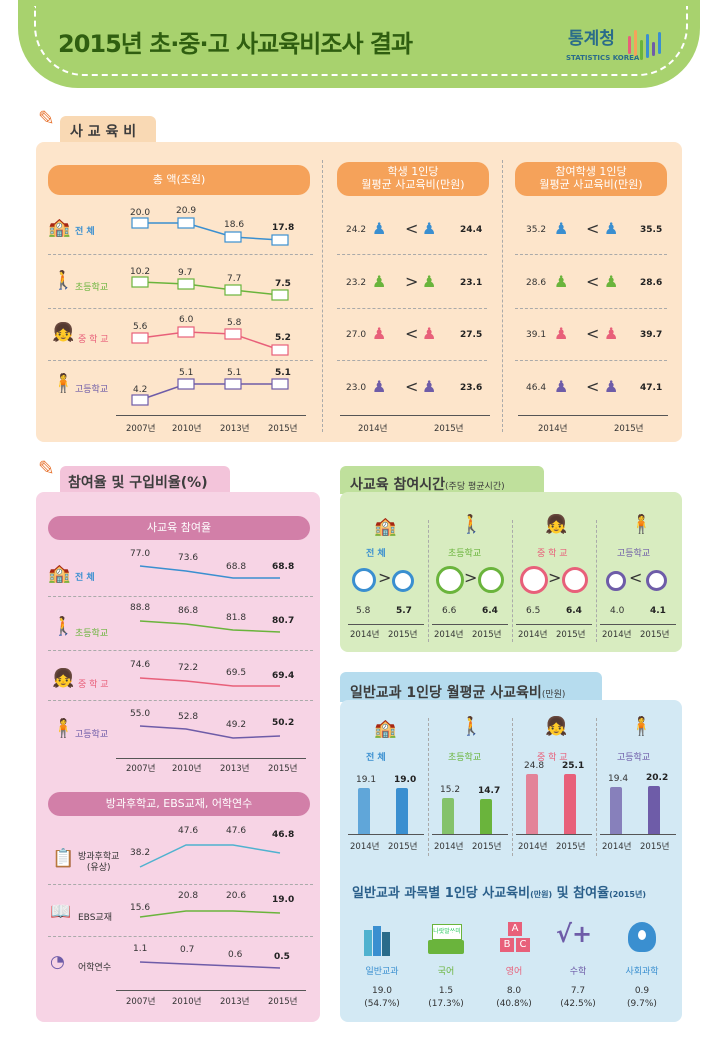 The height and width of the screenshot is (1047, 718). I want to click on subject-rate: (54.7%), so click(382, 1004).